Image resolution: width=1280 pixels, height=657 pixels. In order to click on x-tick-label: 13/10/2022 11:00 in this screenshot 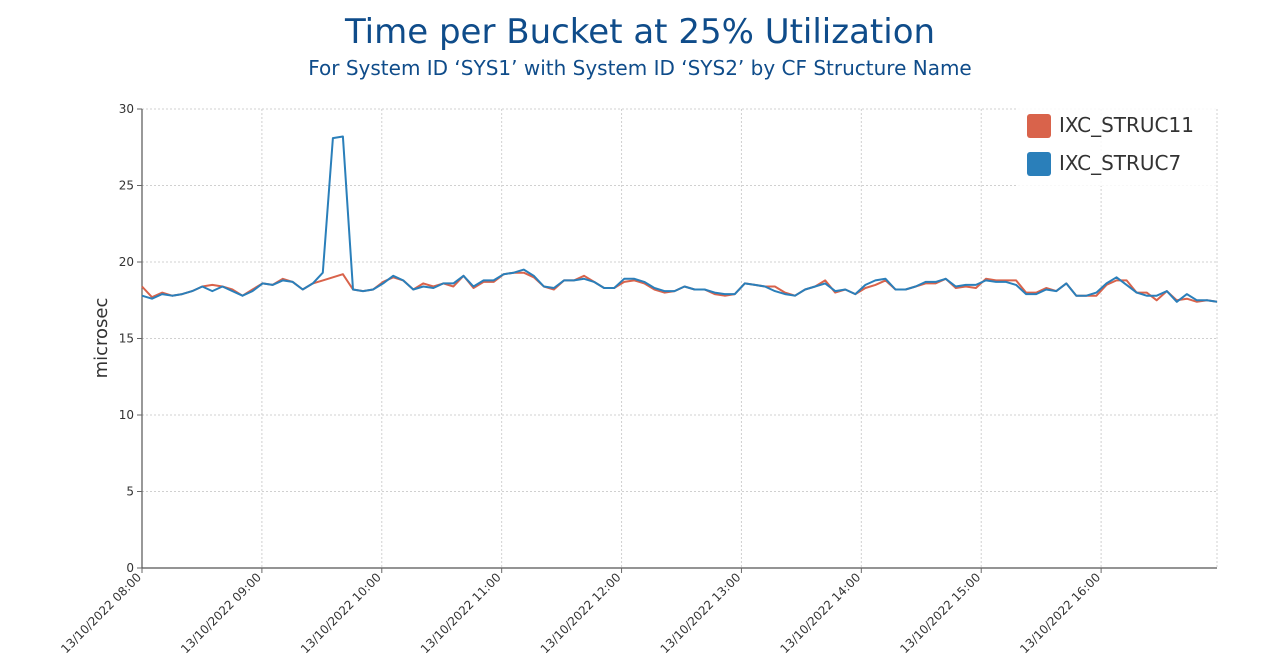, I will do `click(461, 613)`.